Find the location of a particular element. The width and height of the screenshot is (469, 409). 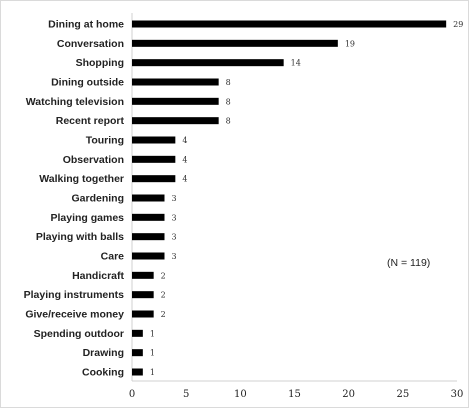

category-label: Handicraft is located at coordinates (98, 276).